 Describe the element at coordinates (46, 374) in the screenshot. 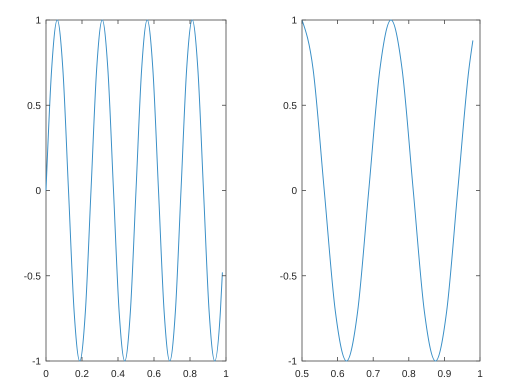

I see `x-tick-label: 0` at that location.